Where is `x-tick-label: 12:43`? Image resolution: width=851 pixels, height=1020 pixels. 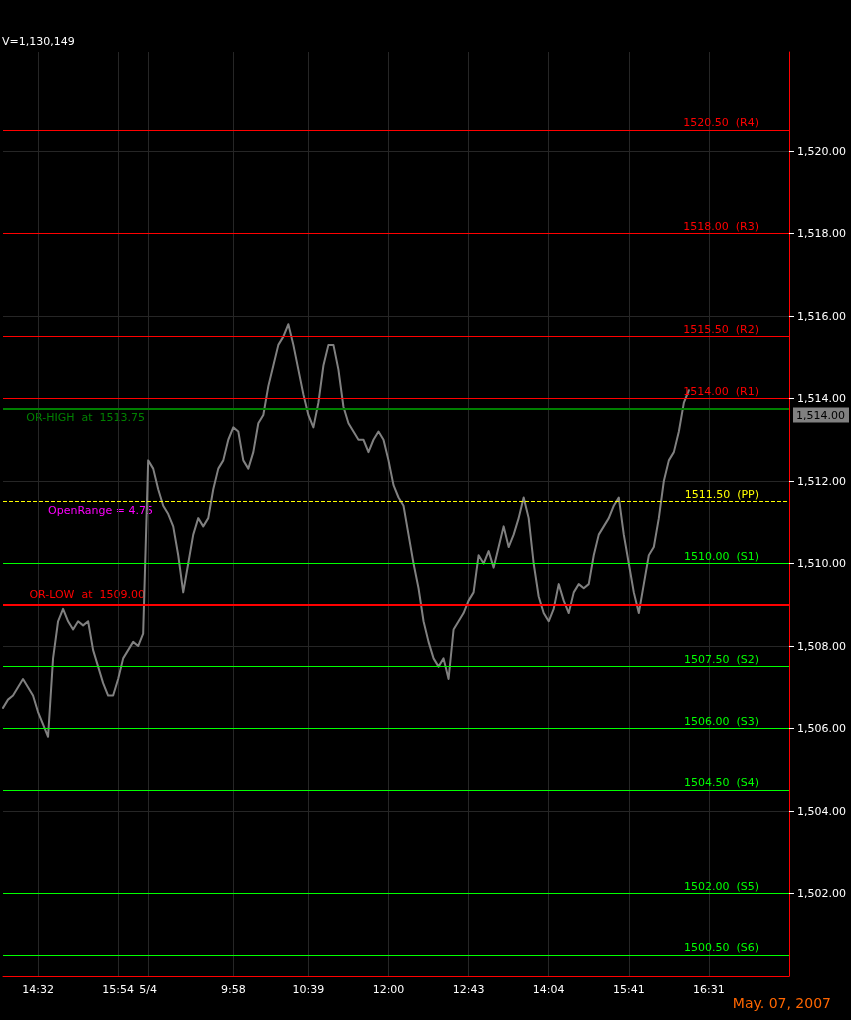
x-tick-label: 12:43 is located at coordinates (468, 989).